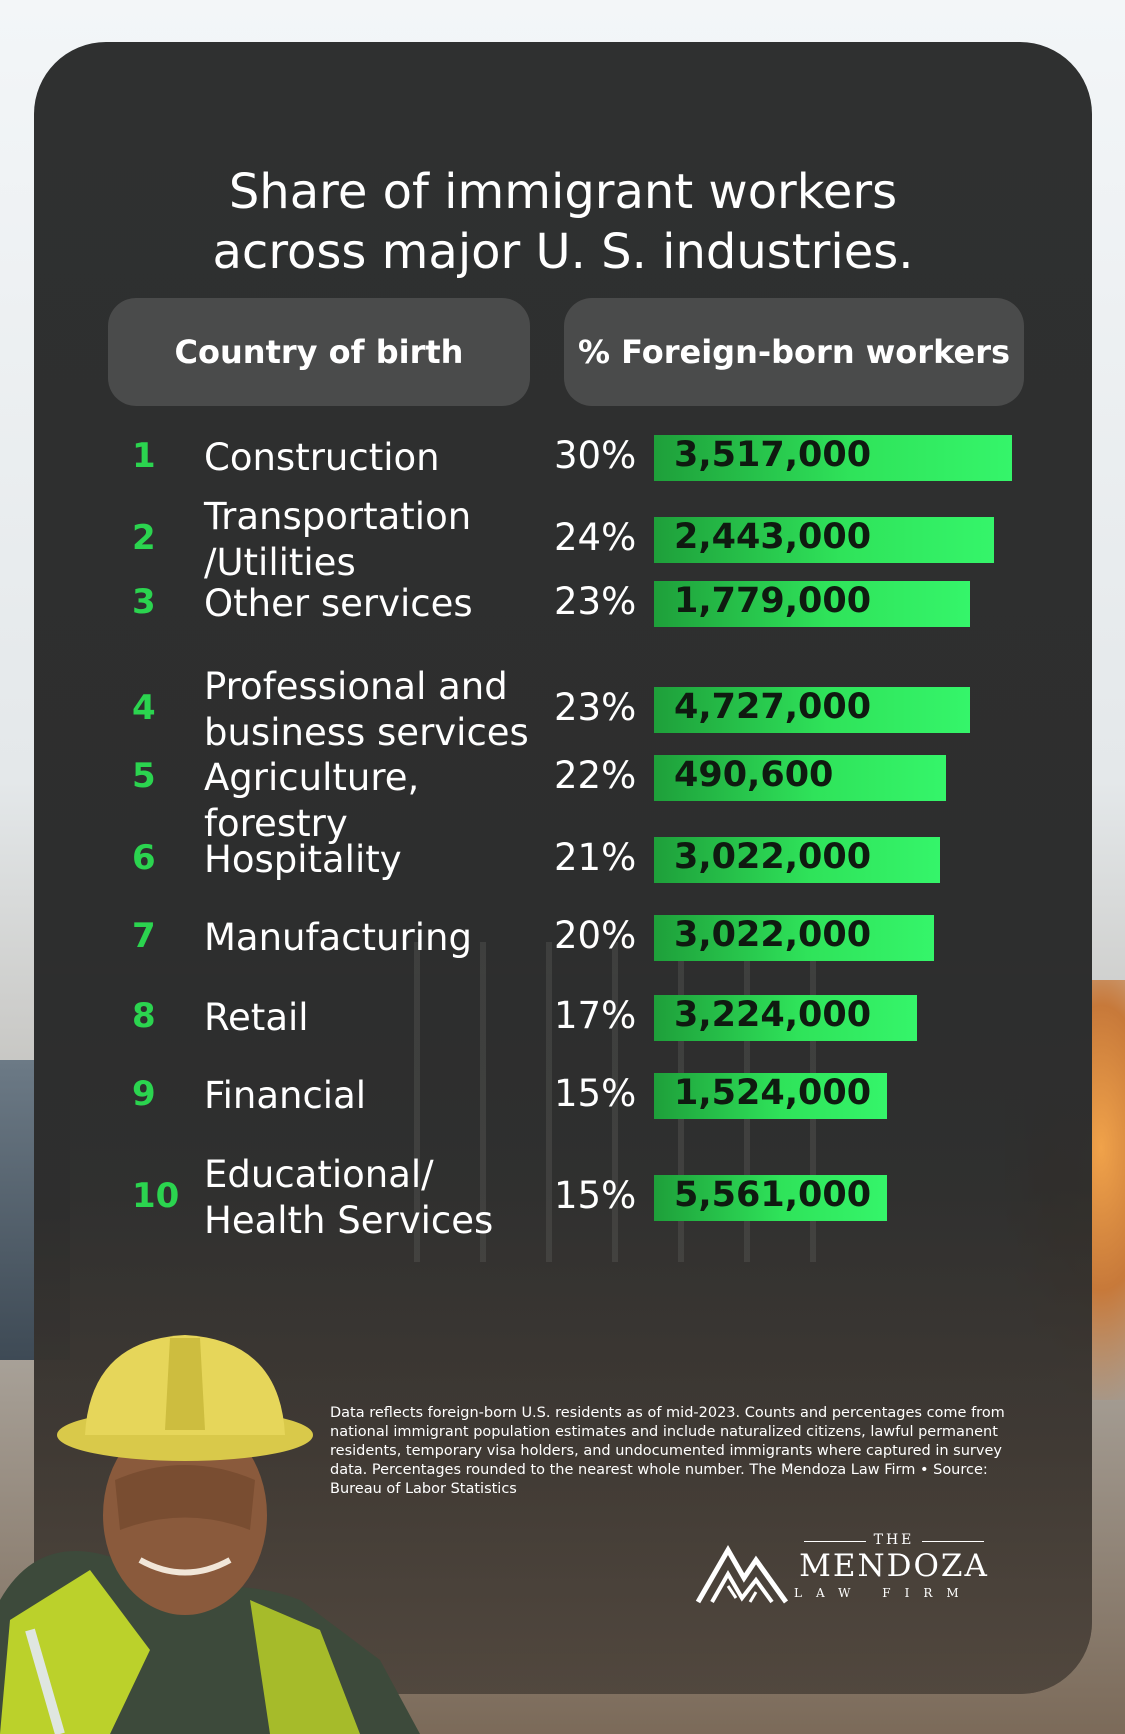 This screenshot has width=1125, height=1734. What do you see at coordinates (144, 602) in the screenshot?
I see `rank-number: 3` at bounding box center [144, 602].